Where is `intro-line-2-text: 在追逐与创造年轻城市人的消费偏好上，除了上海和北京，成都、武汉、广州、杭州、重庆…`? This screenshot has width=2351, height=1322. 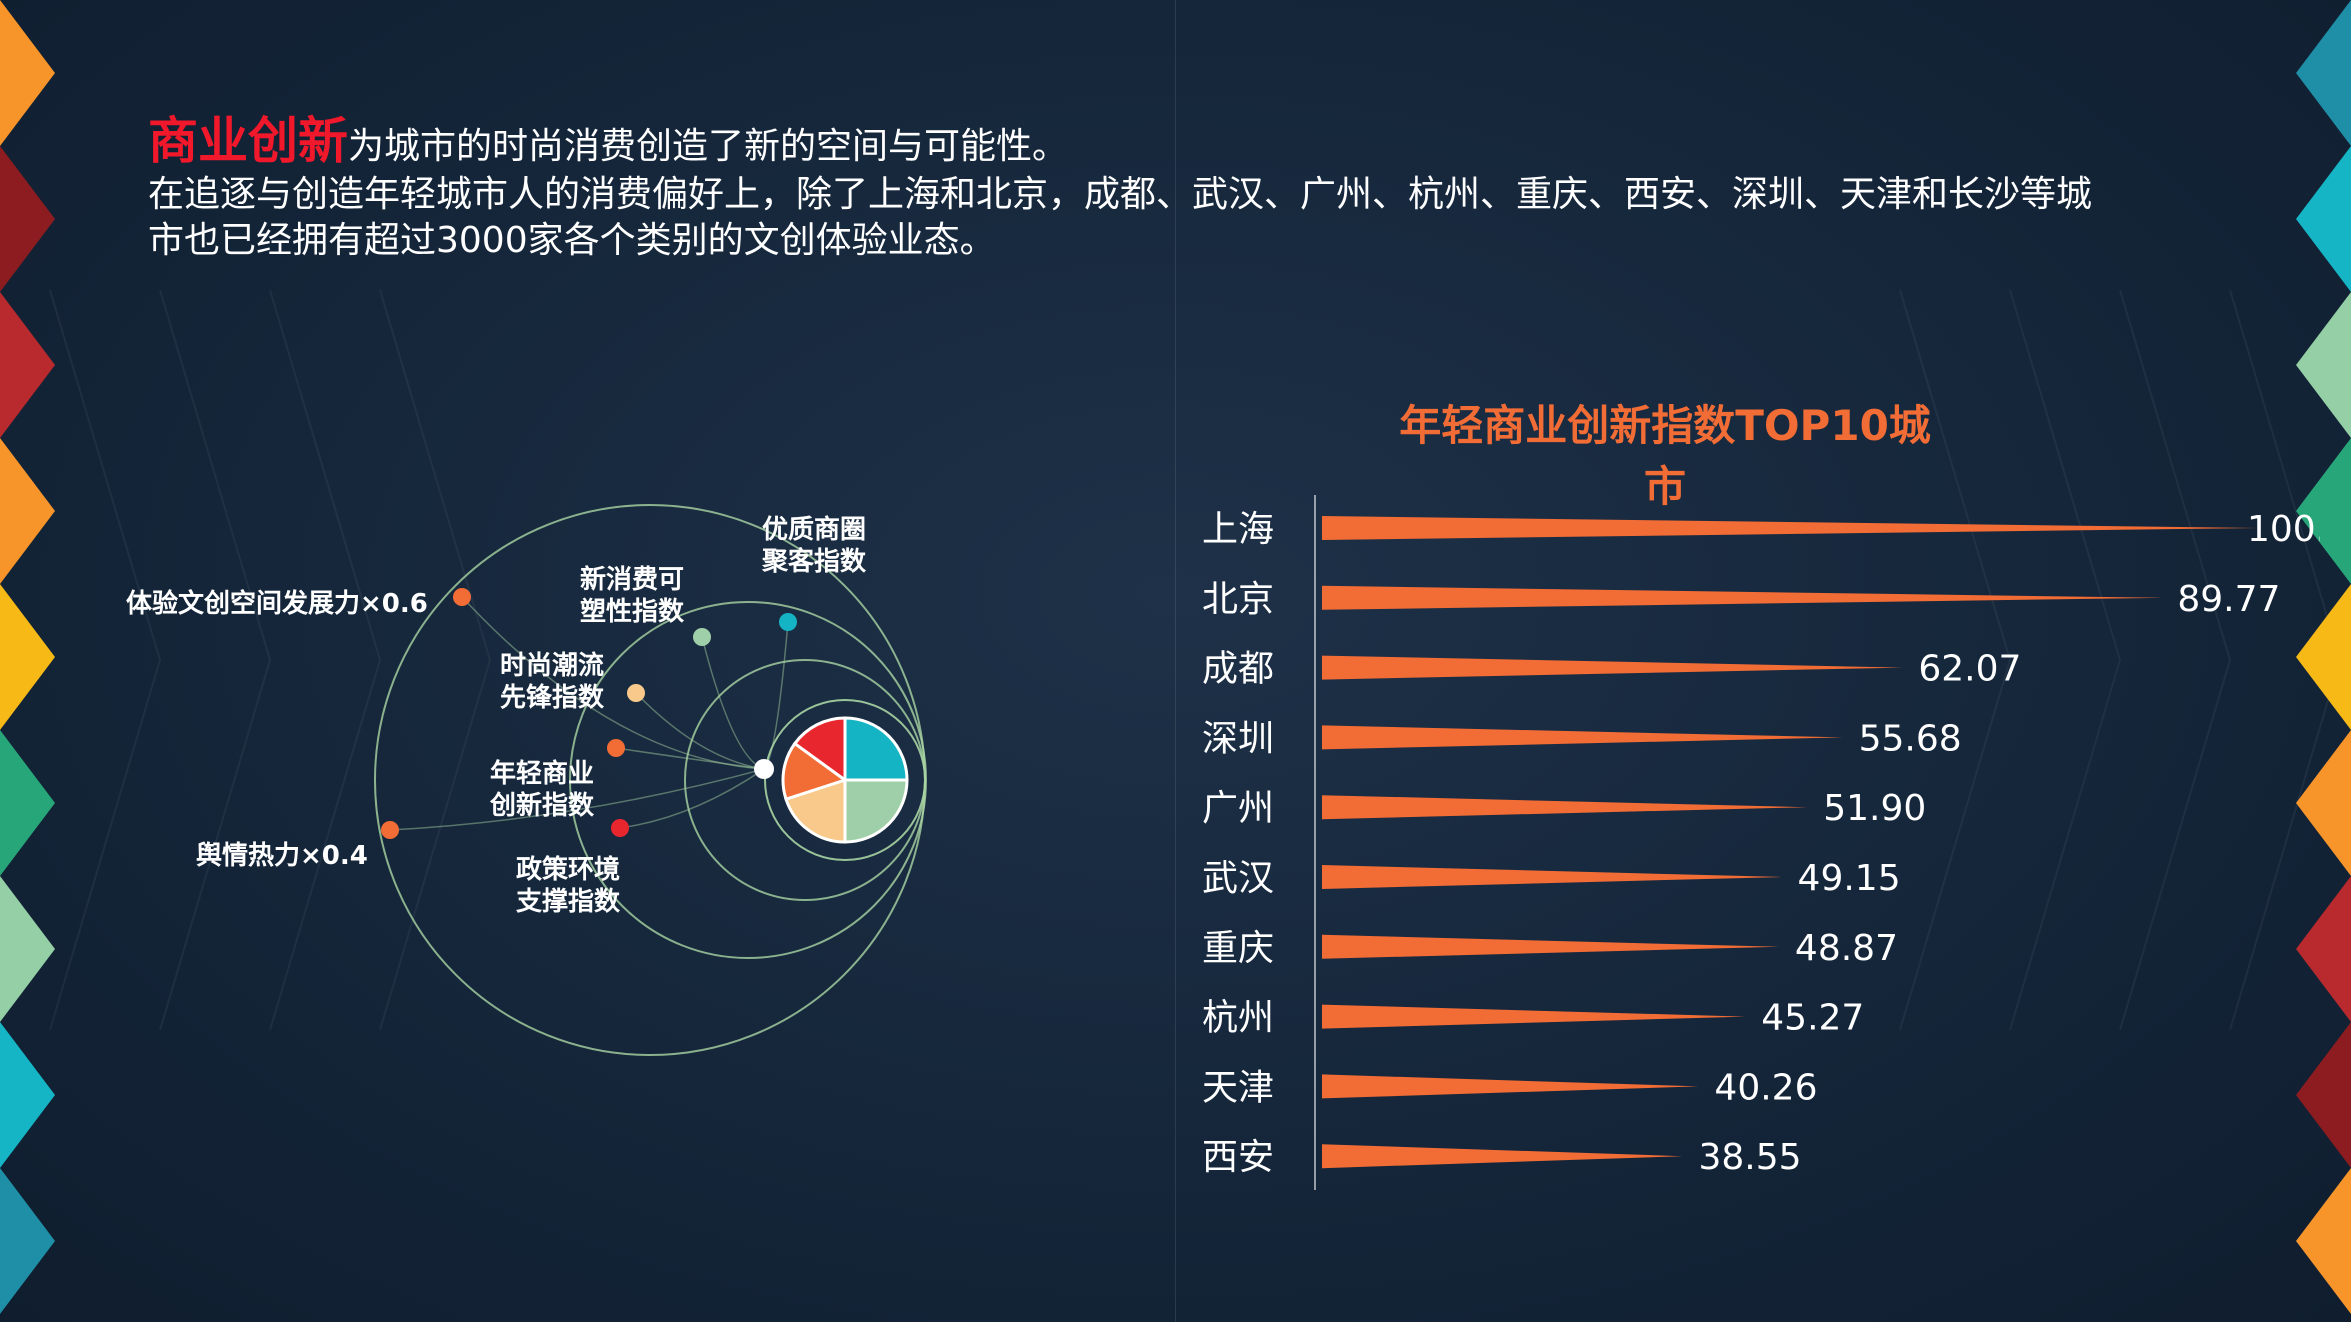
intro-line-2-text: 在追逐与创造年轻城市人的消费偏好上，除了上海和北京，成都、武汉、广州、杭州、重庆… is located at coordinates (1120, 194).